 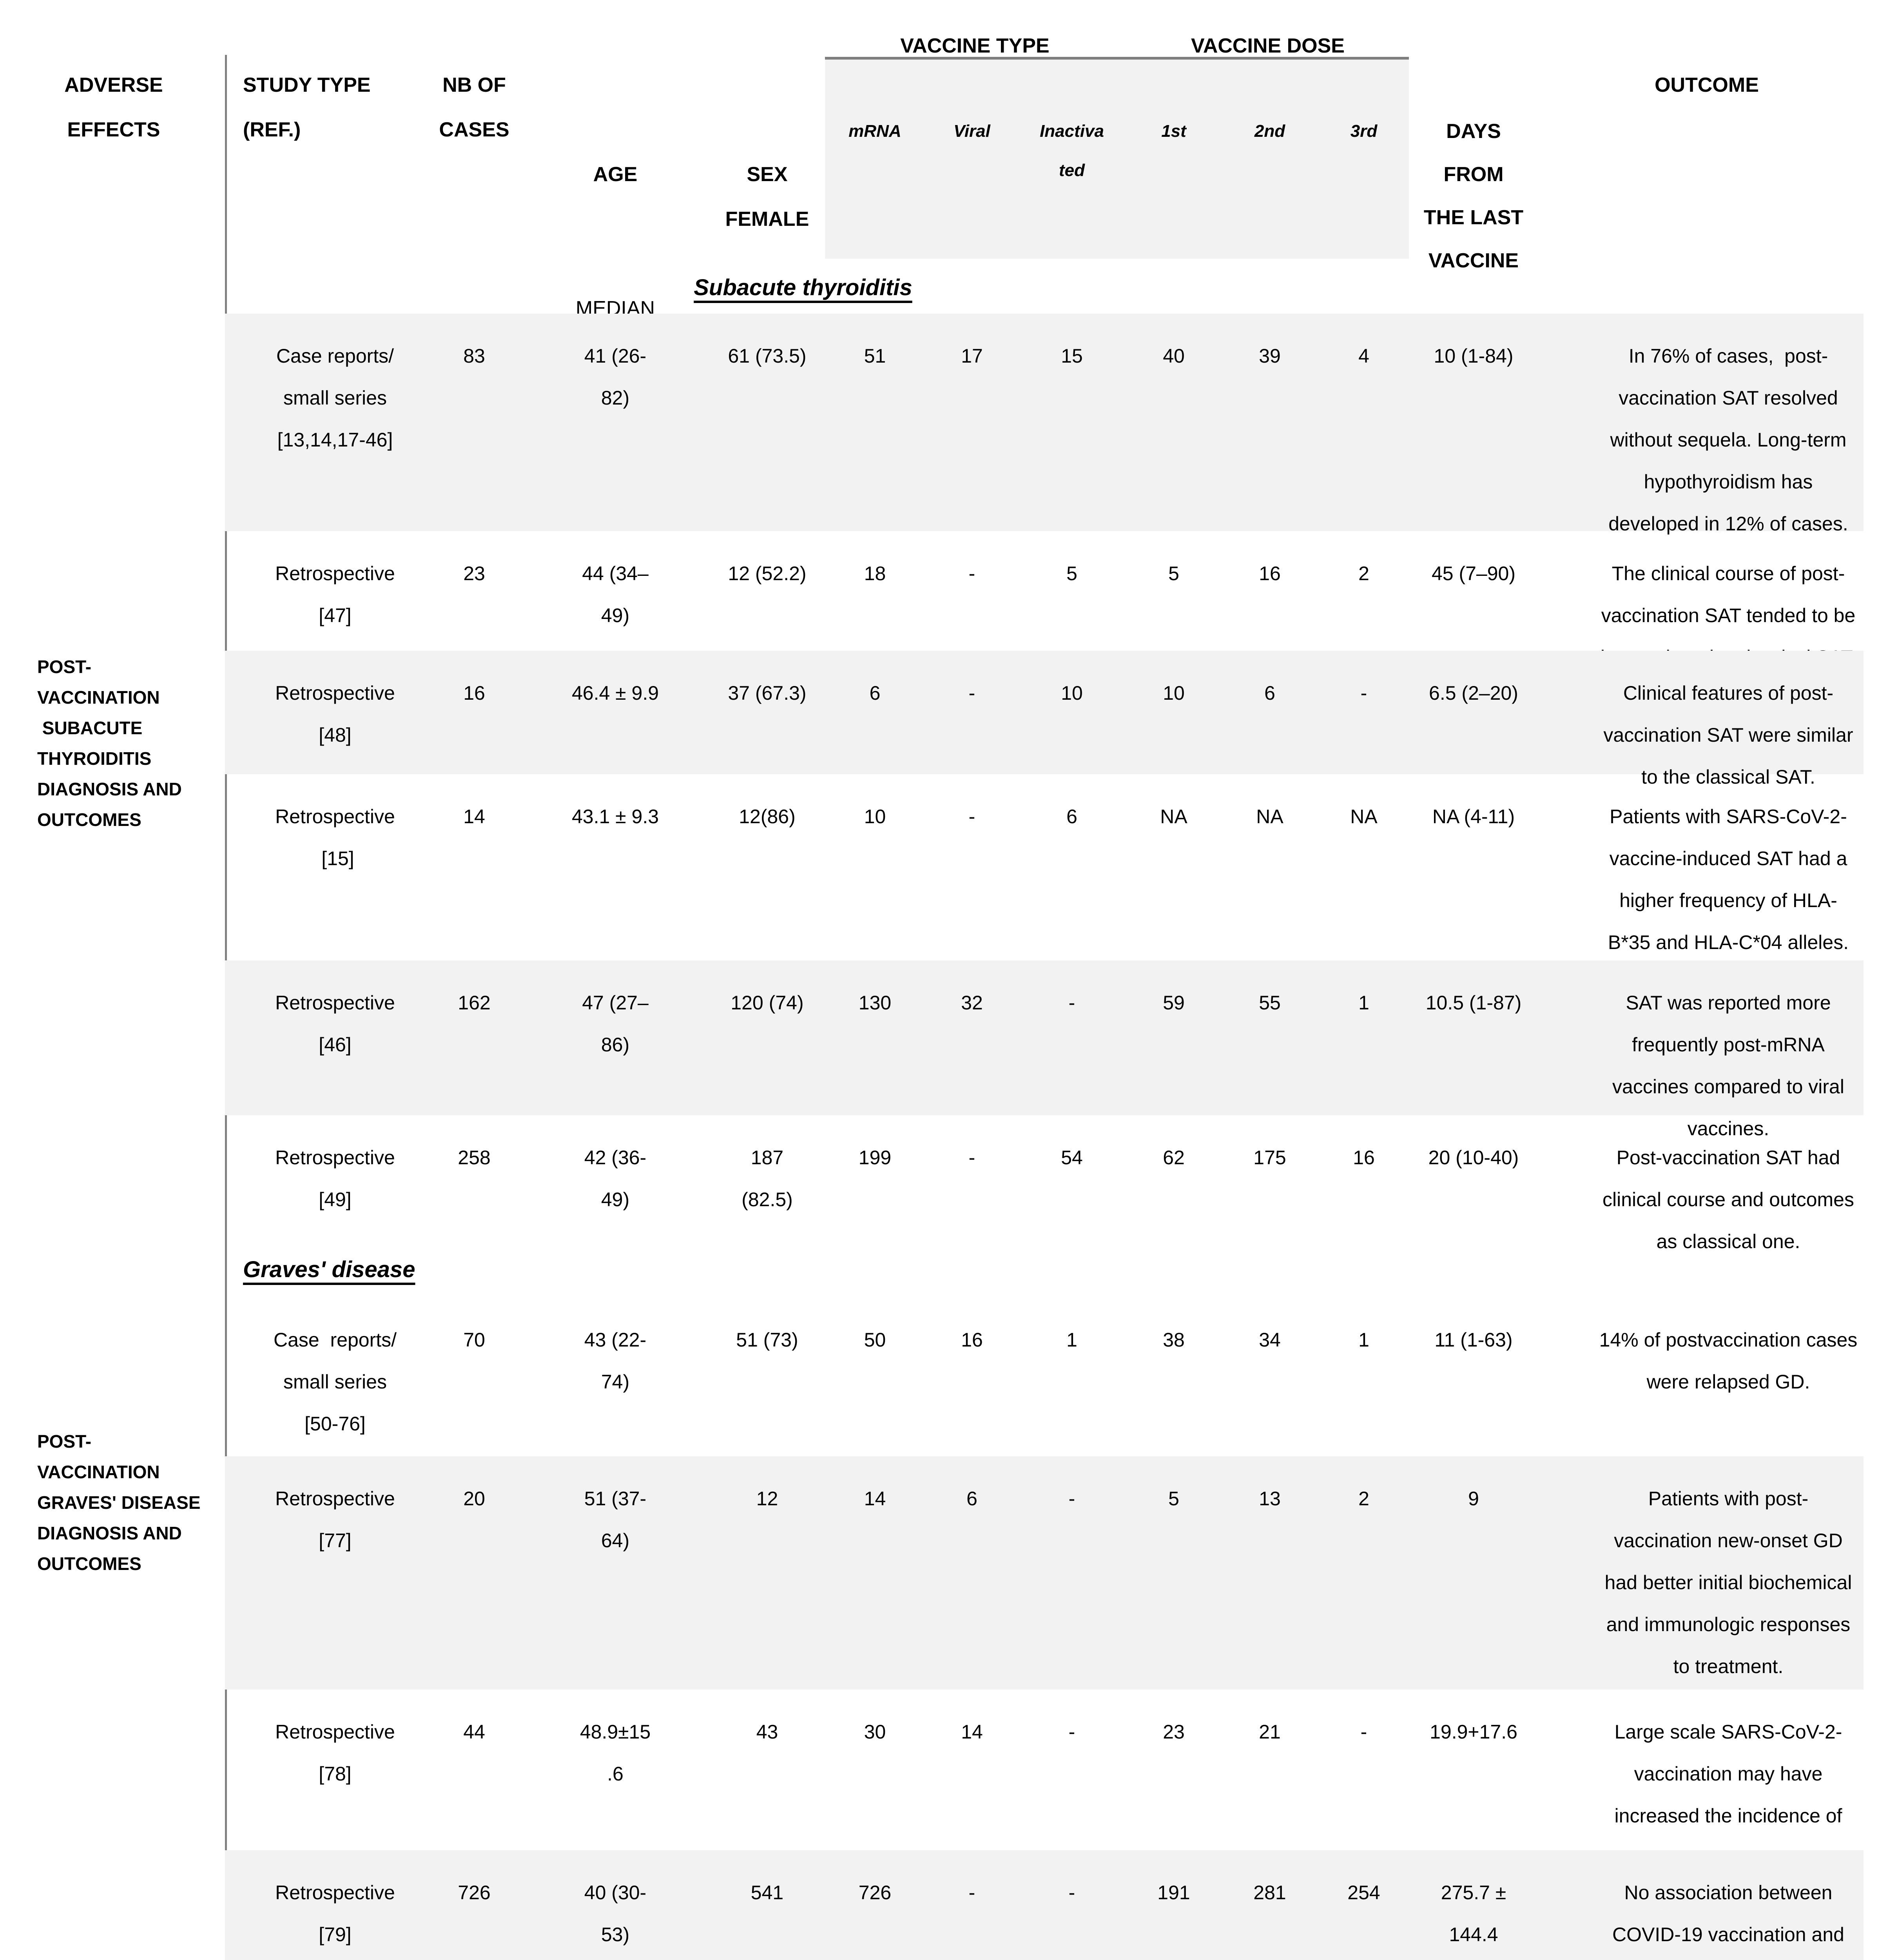 I want to click on cell-sex-female: 120 (74), so click(x=767, y=1003).